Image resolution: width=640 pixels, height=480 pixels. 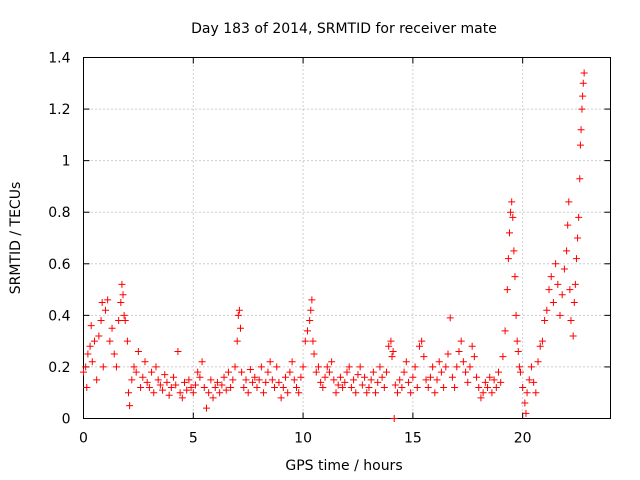 What do you see at coordinates (523, 439) in the screenshot?
I see `x-tick-label: 20` at bounding box center [523, 439].